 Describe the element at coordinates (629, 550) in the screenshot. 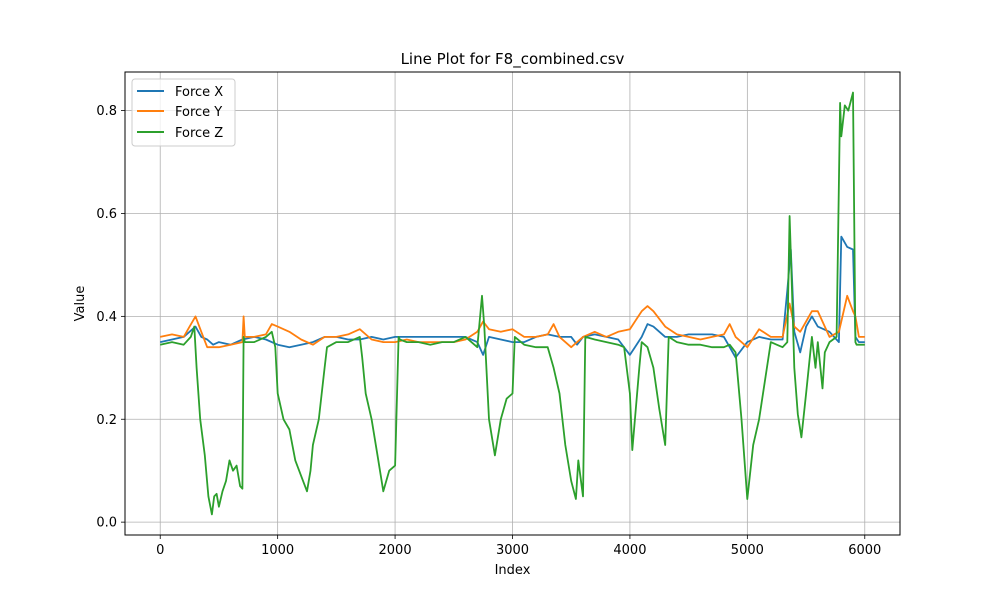

I see `x-tick-label: 4000` at that location.